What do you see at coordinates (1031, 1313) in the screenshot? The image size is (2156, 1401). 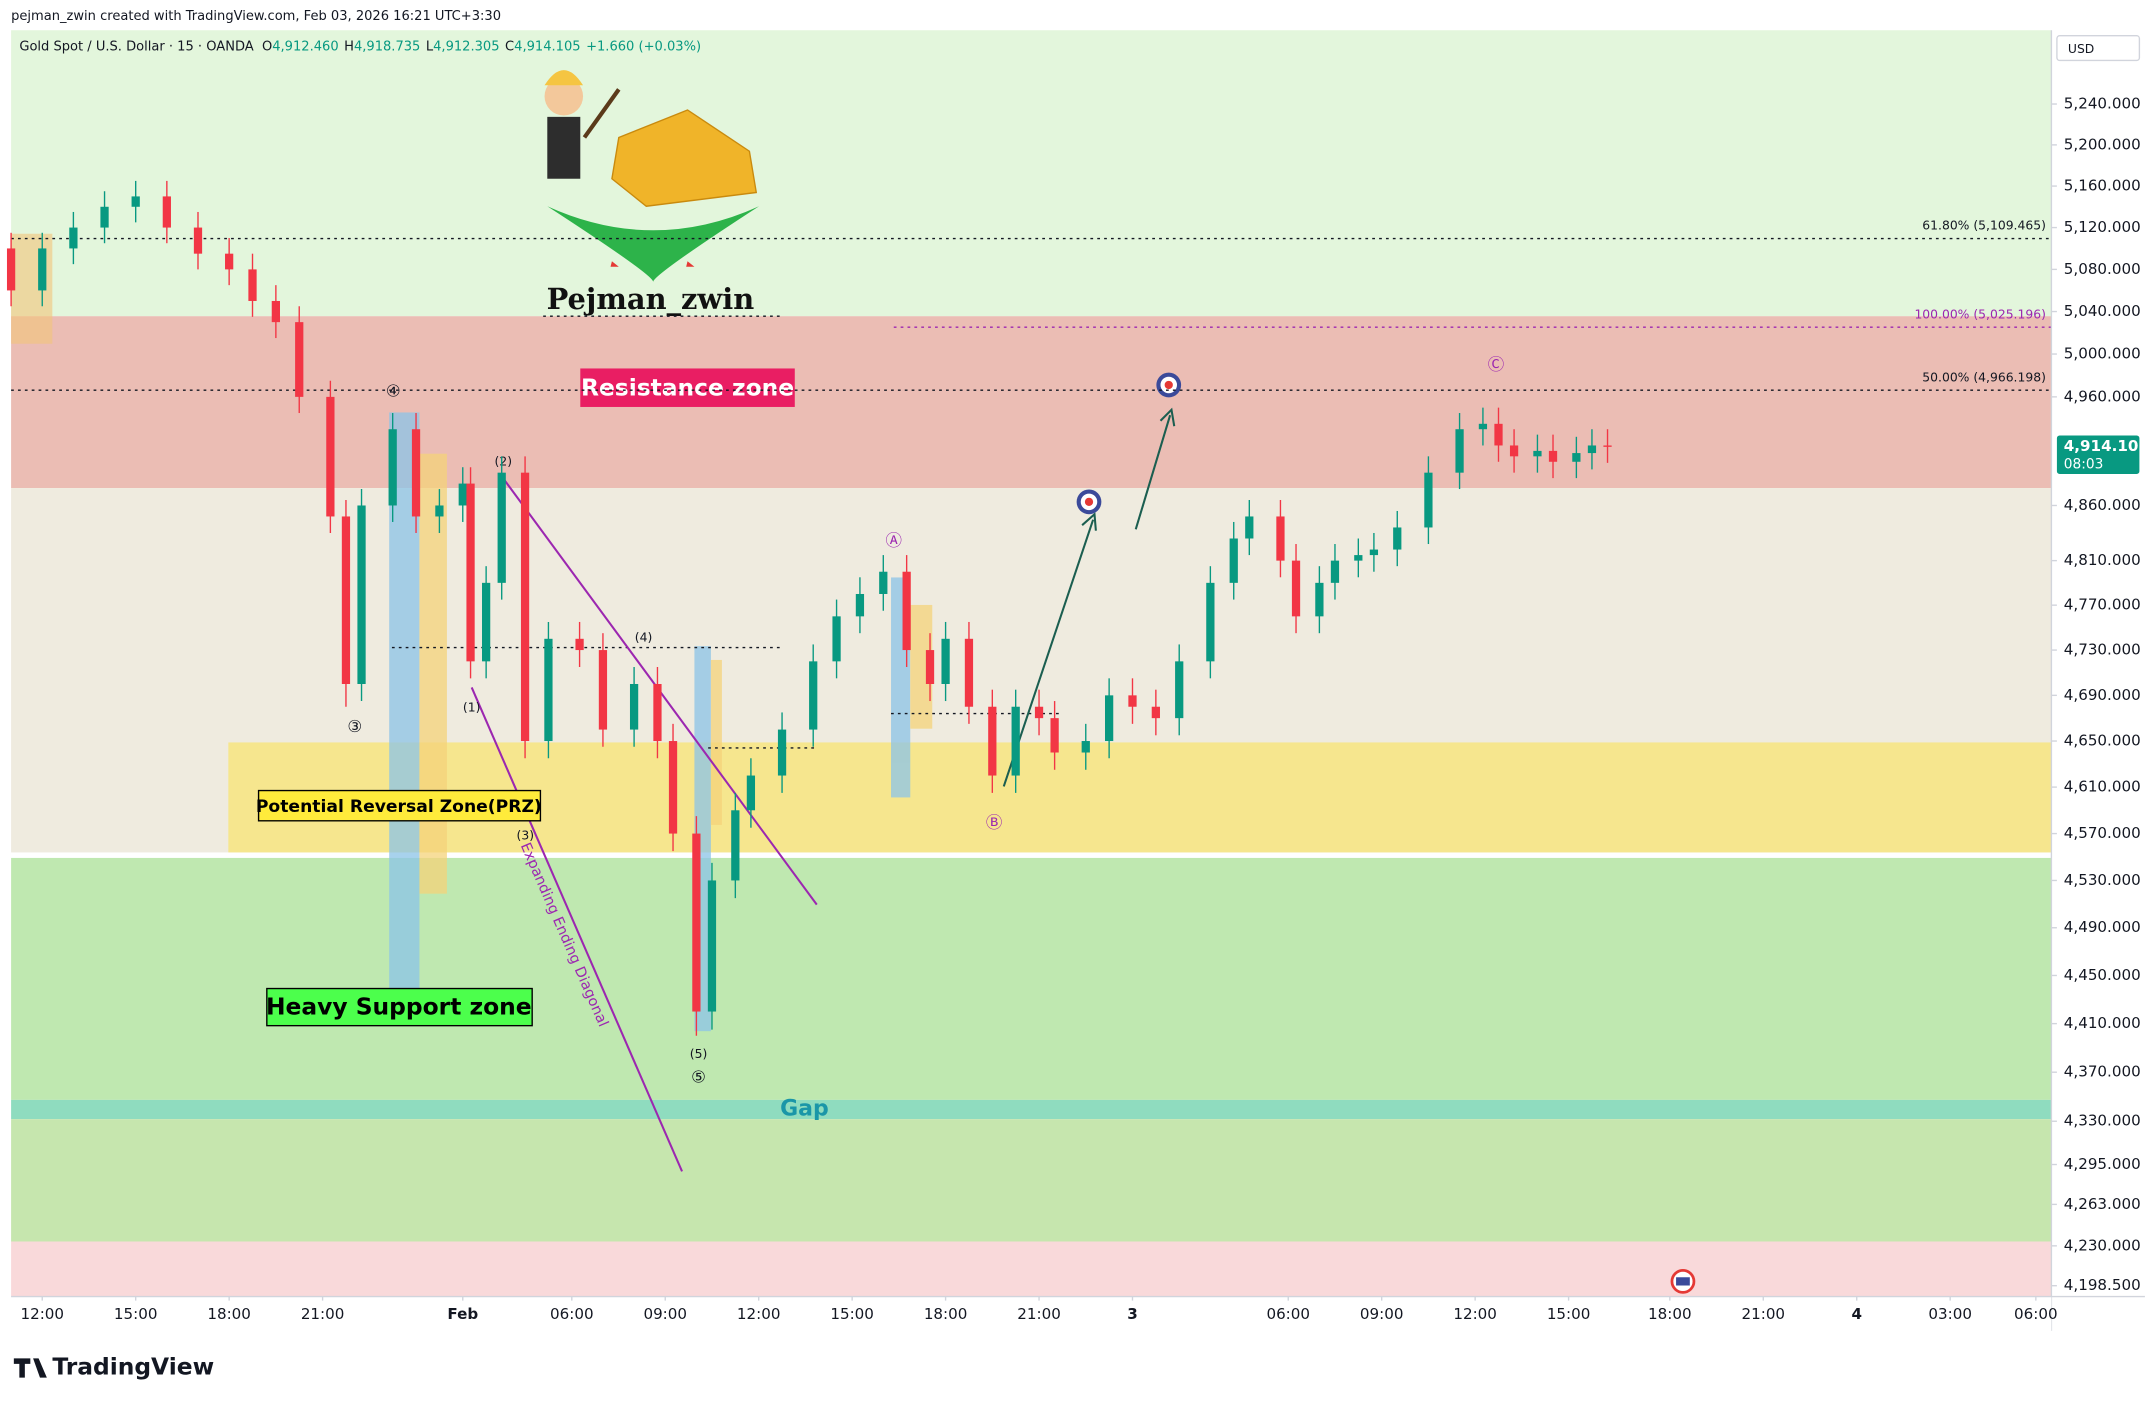 I see `time-axis` at bounding box center [1031, 1313].